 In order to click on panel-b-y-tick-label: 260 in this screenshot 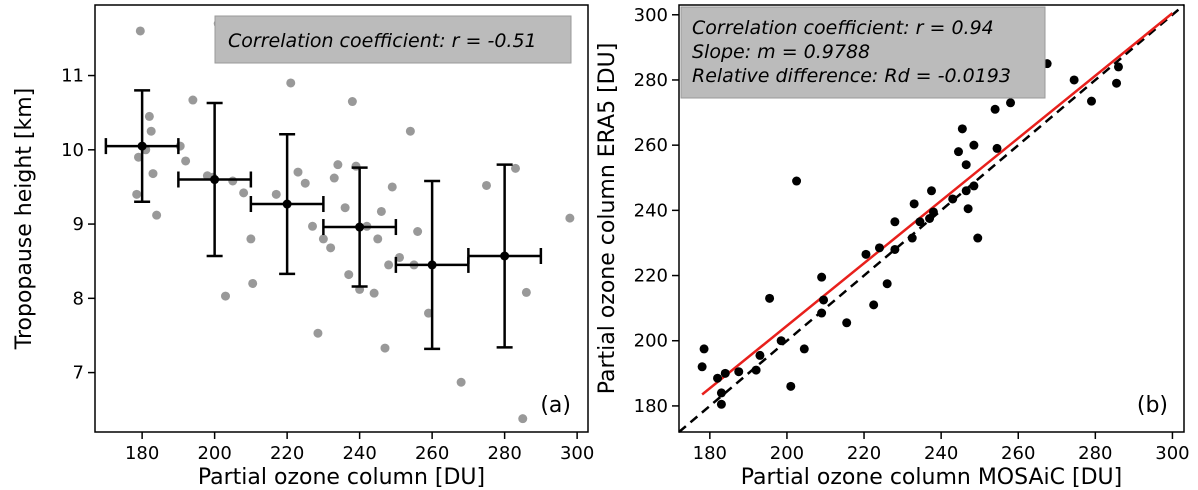, I will do `click(651, 145)`.